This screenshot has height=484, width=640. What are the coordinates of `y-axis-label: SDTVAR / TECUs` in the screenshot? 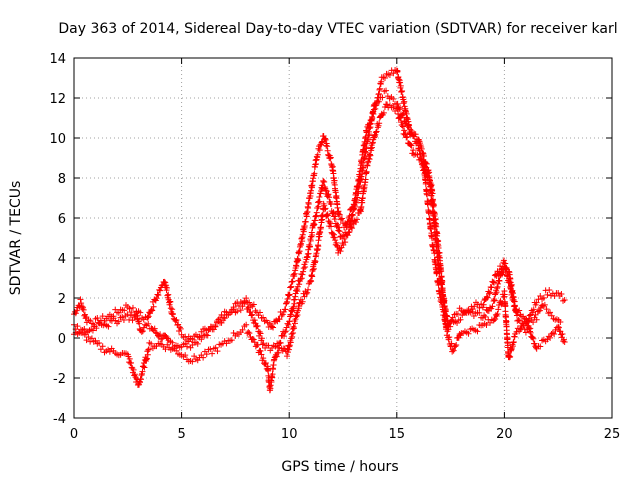 It's located at (16, 238).